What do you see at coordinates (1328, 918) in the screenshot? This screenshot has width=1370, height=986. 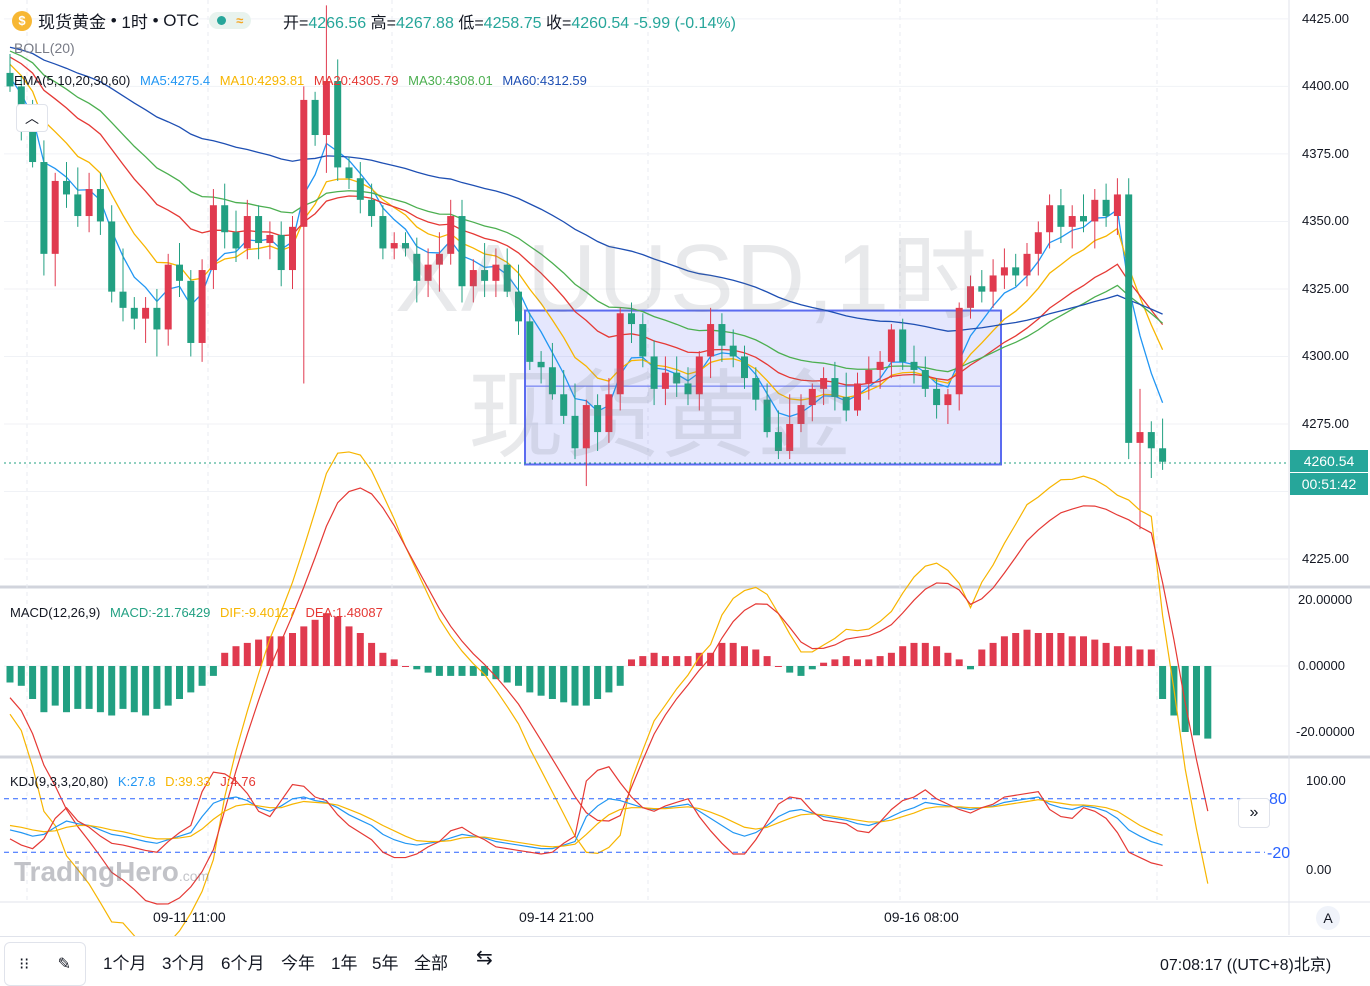 I see `auto-scale-button: A` at bounding box center [1328, 918].